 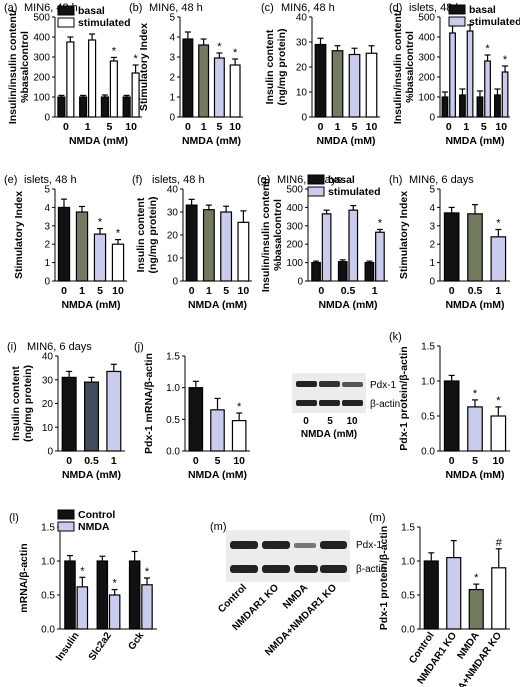 I want to click on panel-label: (i), so click(x=12, y=347).